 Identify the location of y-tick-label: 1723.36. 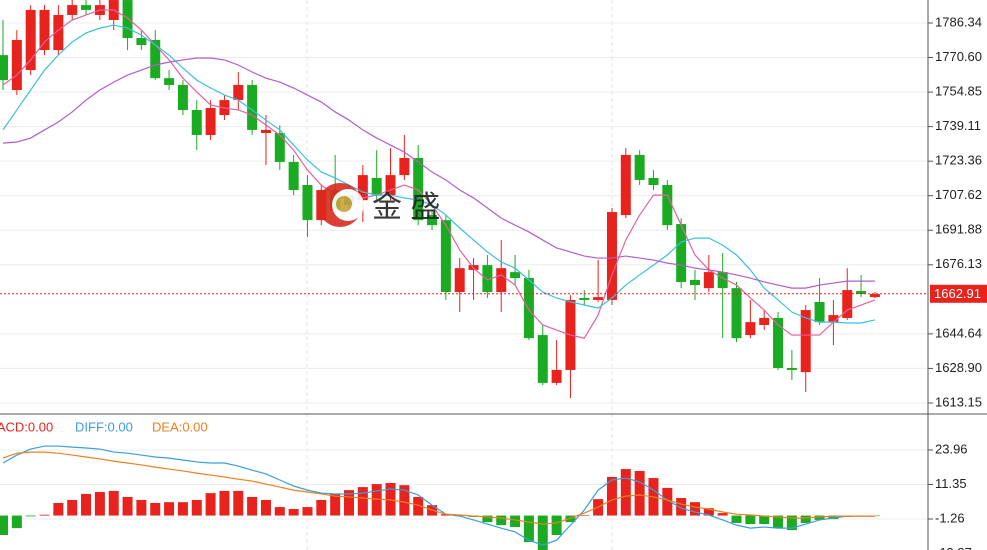
(958, 160).